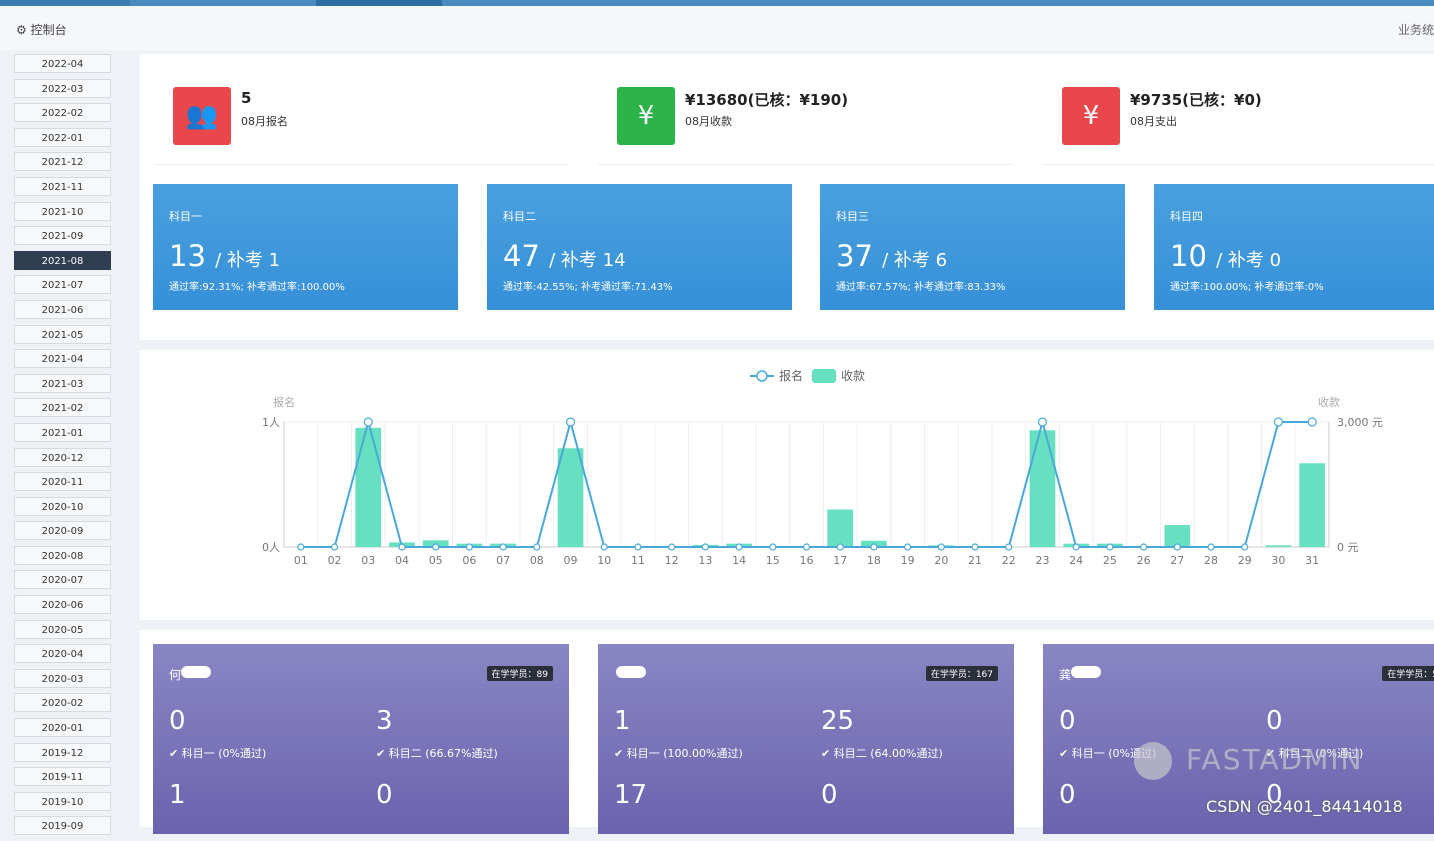  I want to click on month-item: 2020-01, so click(62, 728).